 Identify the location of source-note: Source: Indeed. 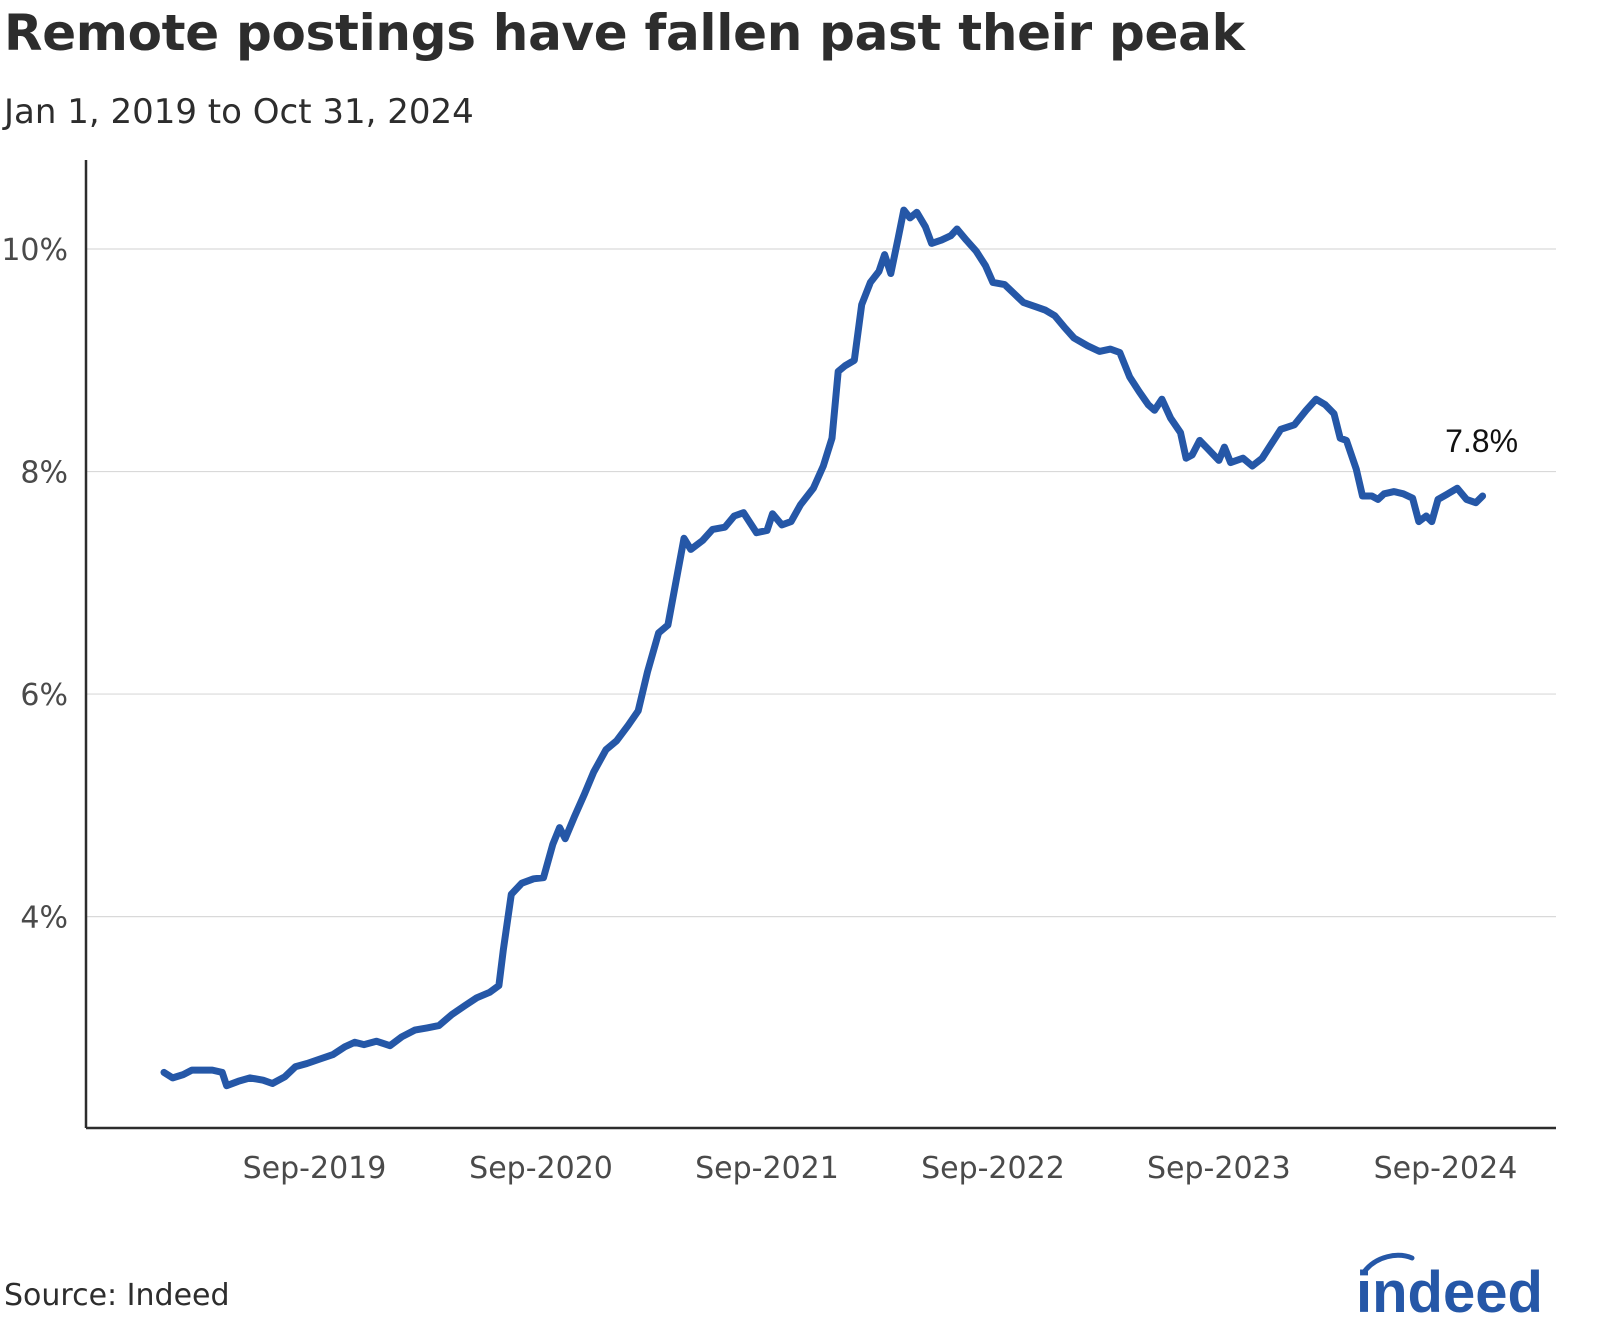
(117, 1295).